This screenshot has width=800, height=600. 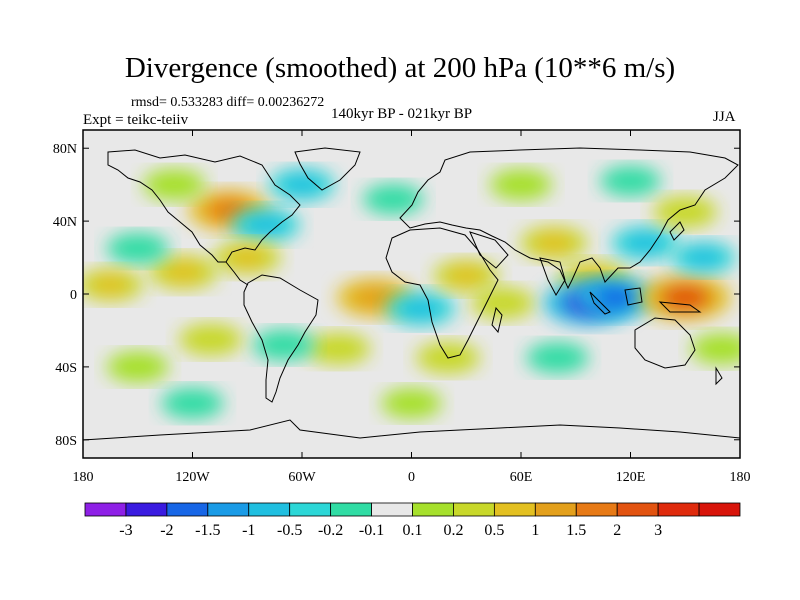 What do you see at coordinates (489, 250) in the screenshot?
I see `coast-arabia` at bounding box center [489, 250].